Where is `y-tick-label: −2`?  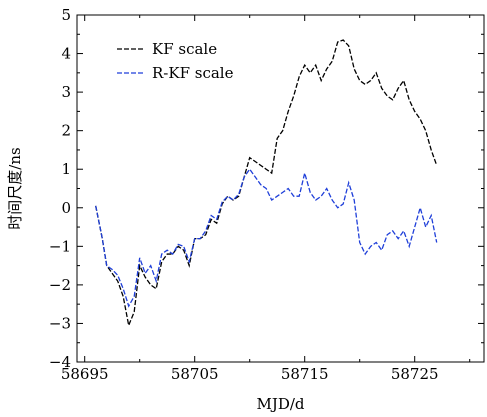 y-tick-label: −2 is located at coordinates (60, 285).